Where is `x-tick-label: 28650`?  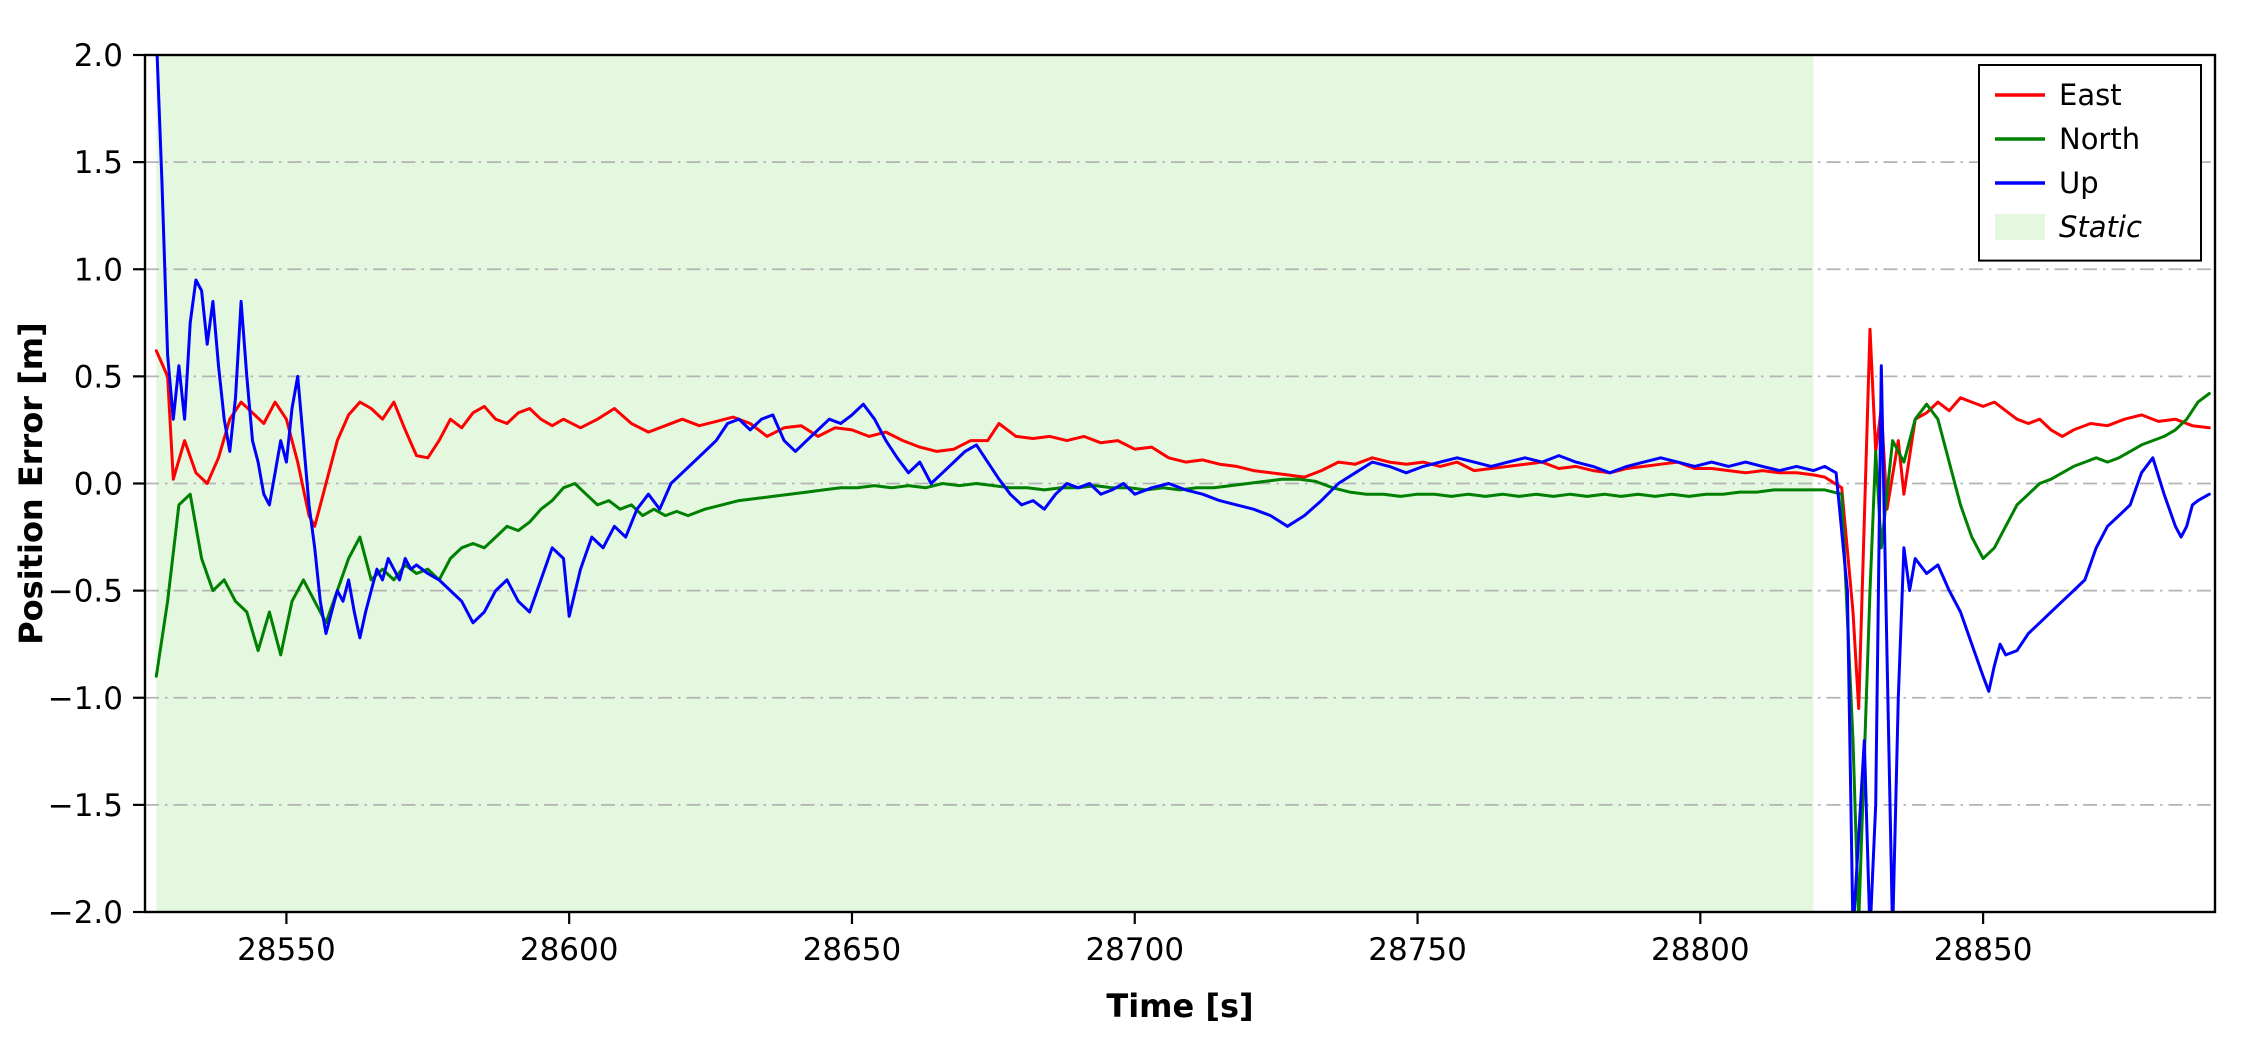 x-tick-label: 28650 is located at coordinates (852, 950).